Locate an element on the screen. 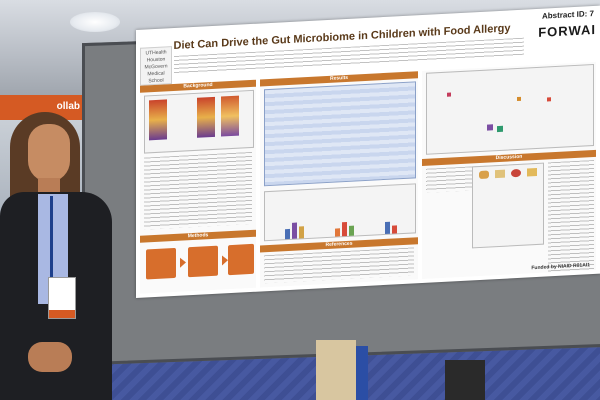 The height and width of the screenshot is (400, 600). lanyard is located at coordinates (51, 241).